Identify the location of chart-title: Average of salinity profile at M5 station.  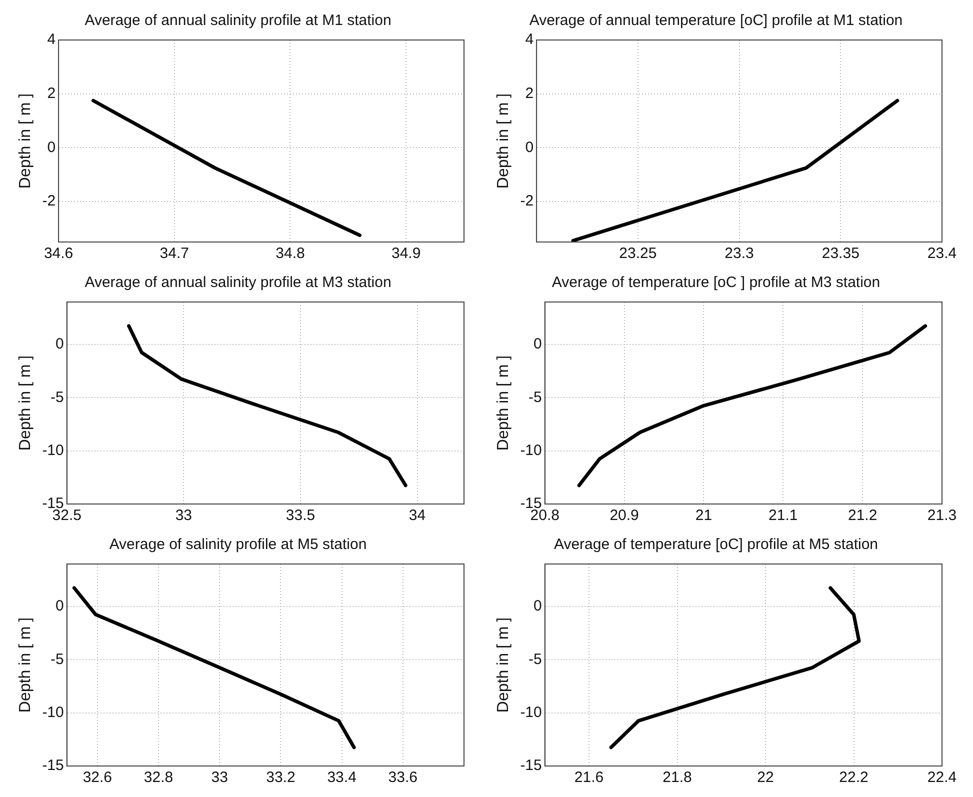
(238, 545).